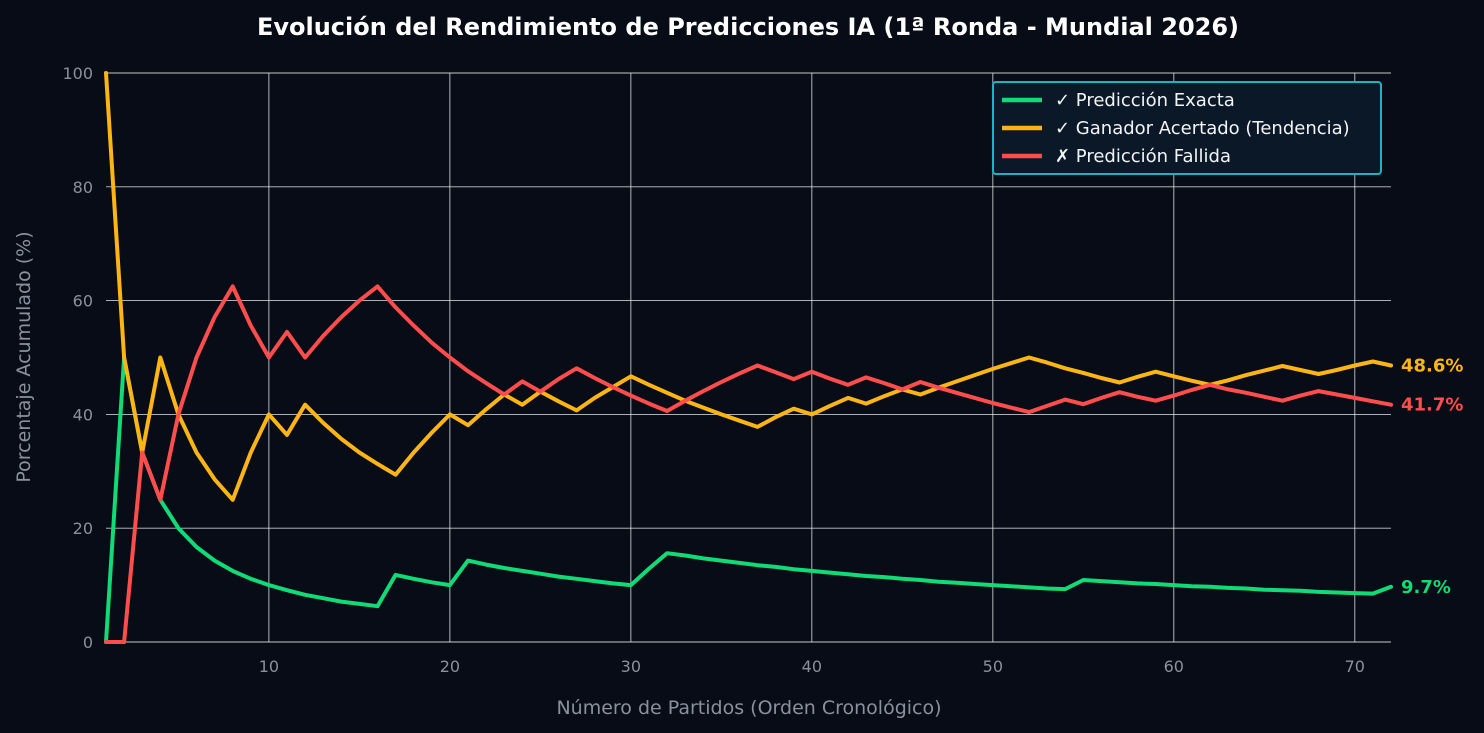  I want to click on end-labels: 9.7% 48.6% 41.7%, so click(1432, 476).